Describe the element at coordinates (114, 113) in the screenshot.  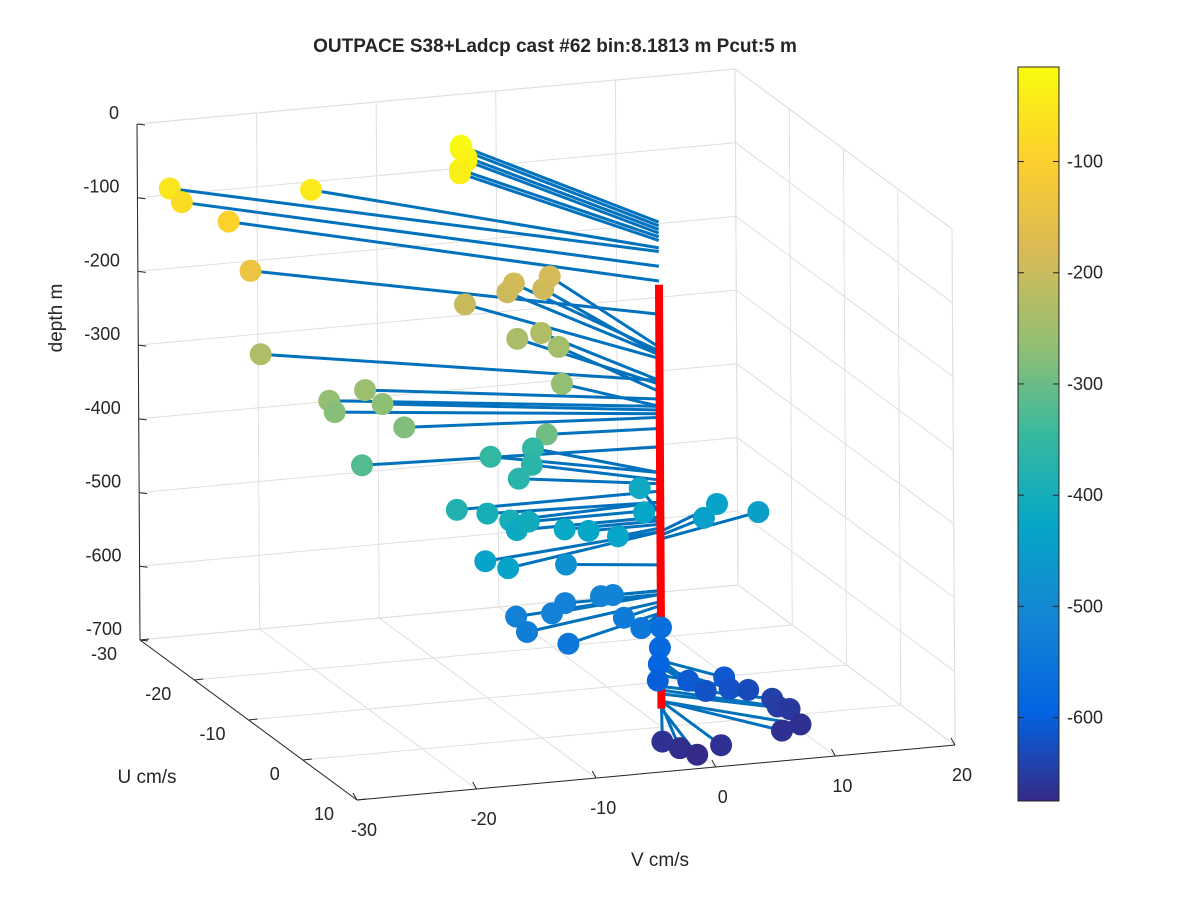
I see `z-tick-label: 0` at that location.